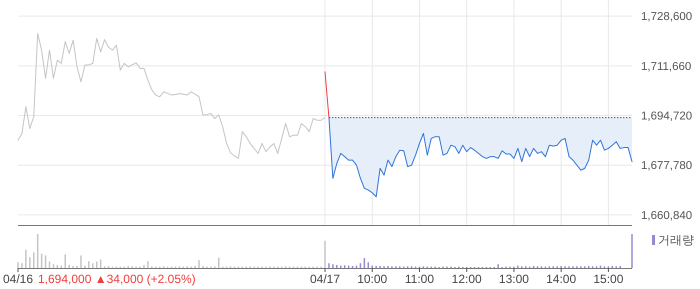 The width and height of the screenshot is (700, 289). I want to click on x-tick-label: 15:00, so click(608, 279).